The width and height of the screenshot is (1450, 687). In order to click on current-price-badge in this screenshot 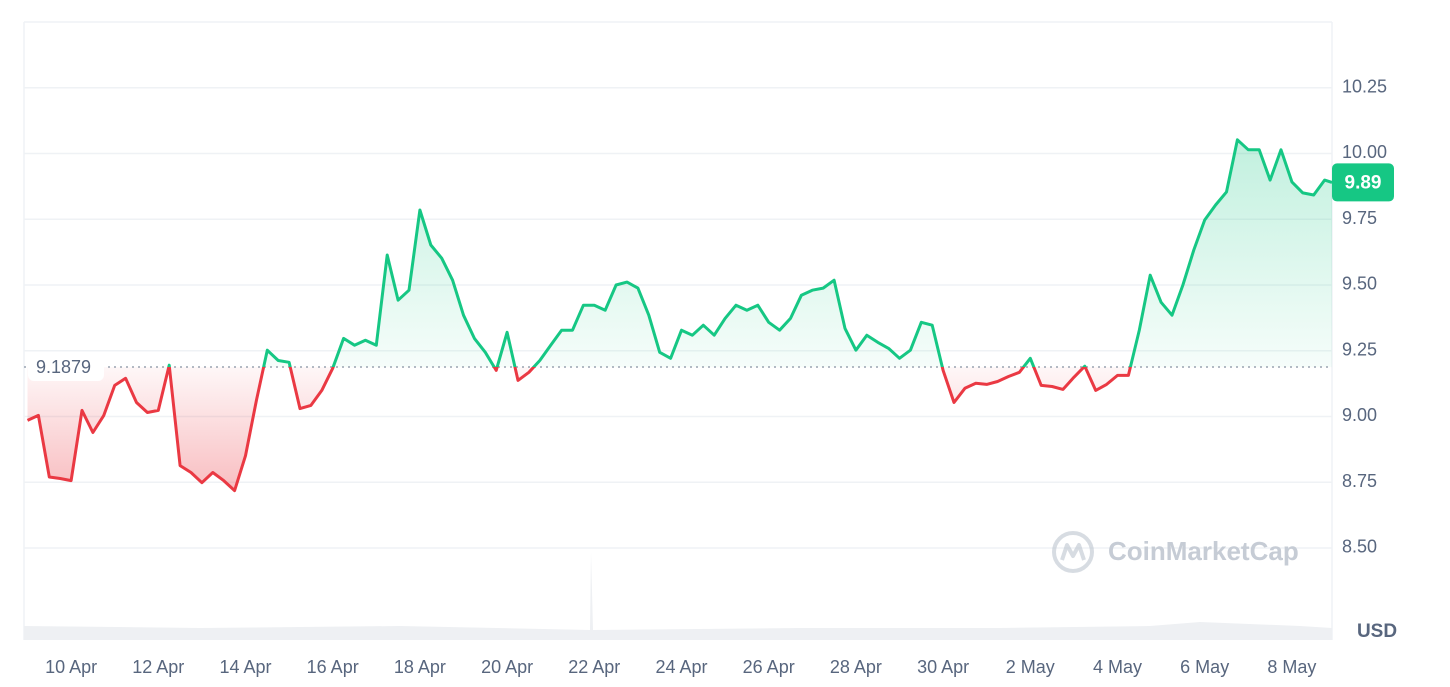, I will do `click(1363, 182)`.